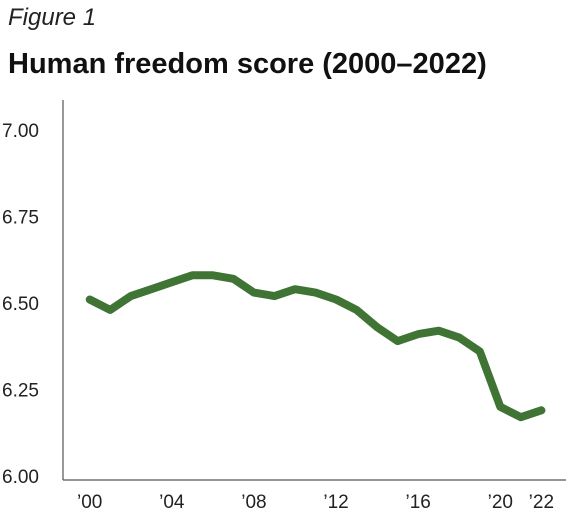  Describe the element at coordinates (335, 502) in the screenshot. I see `x-tick-label: ’12` at that location.